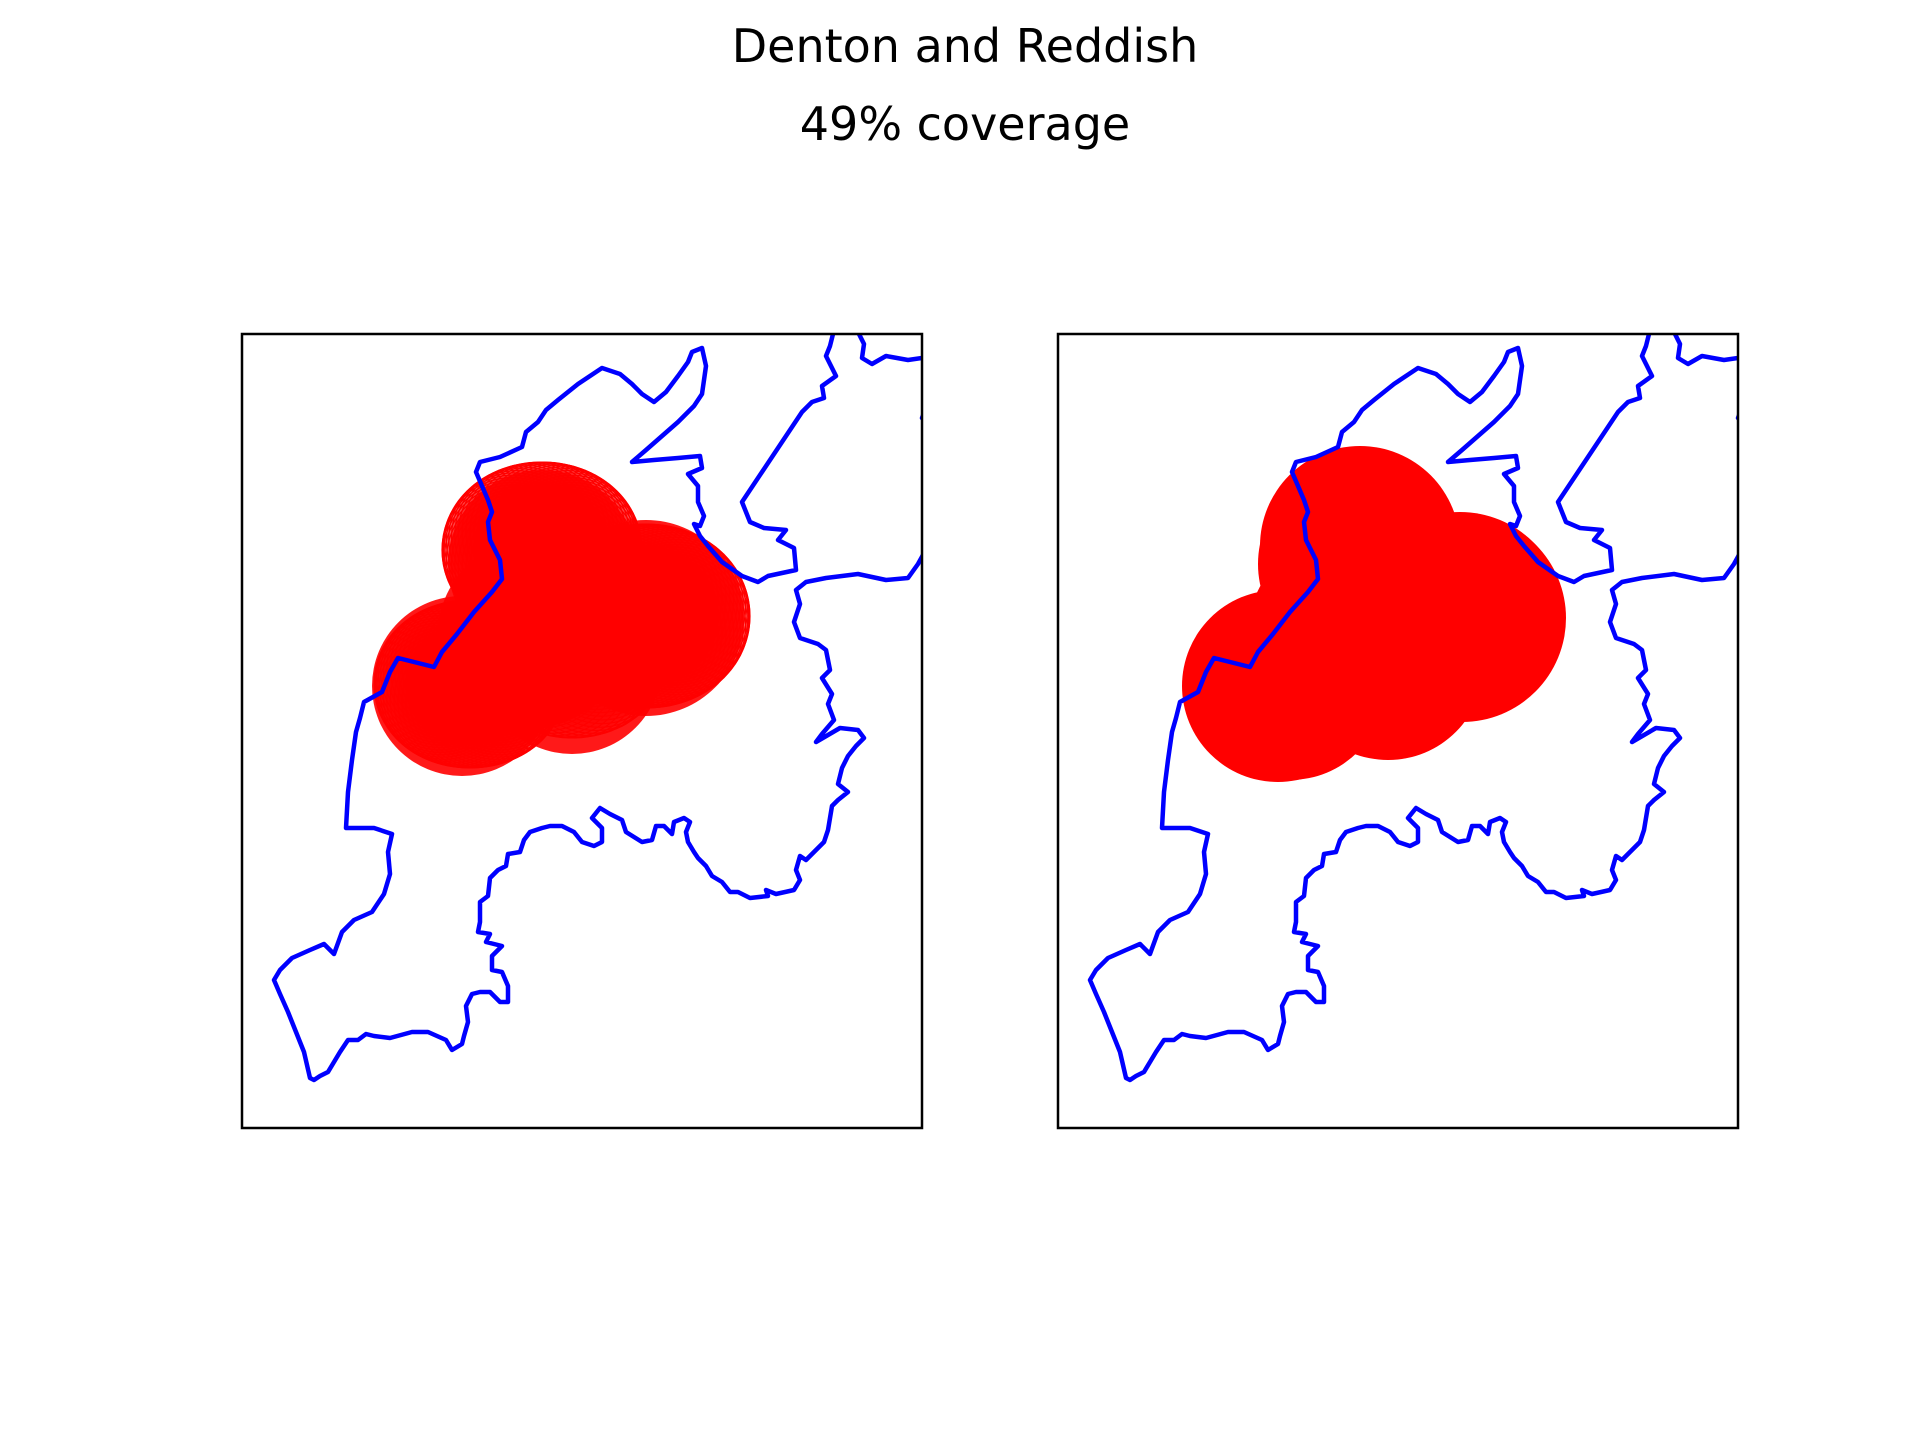  I want to click on coverage-circles, so click(561, 618).